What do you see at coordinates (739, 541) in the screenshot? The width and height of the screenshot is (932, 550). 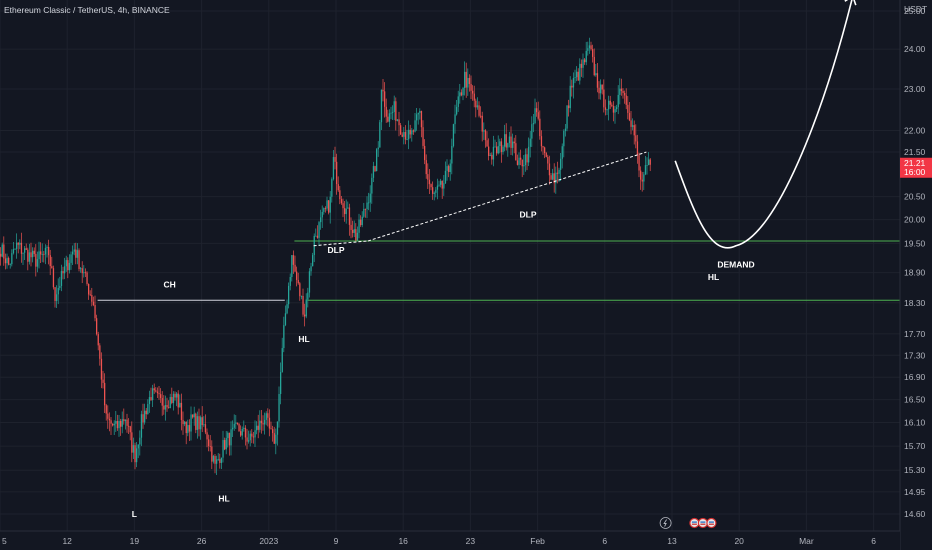 I see `time-tick-label: 20` at bounding box center [739, 541].